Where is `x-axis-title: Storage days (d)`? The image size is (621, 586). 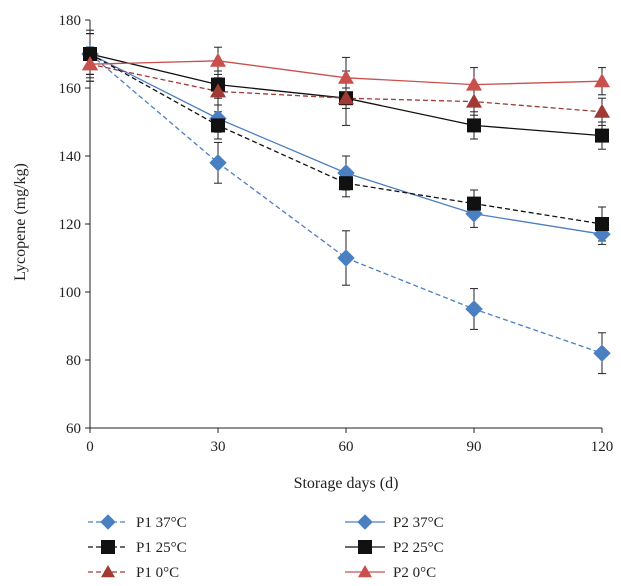 x-axis-title: Storage days (d) is located at coordinates (346, 483).